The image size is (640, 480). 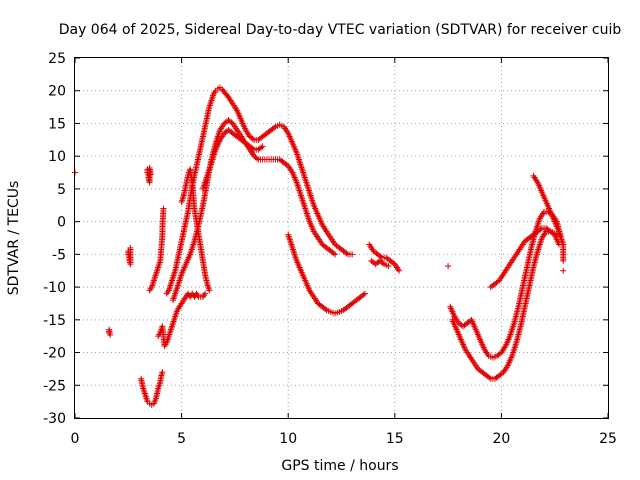 I want to click on series-s2, so click(x=110, y=332).